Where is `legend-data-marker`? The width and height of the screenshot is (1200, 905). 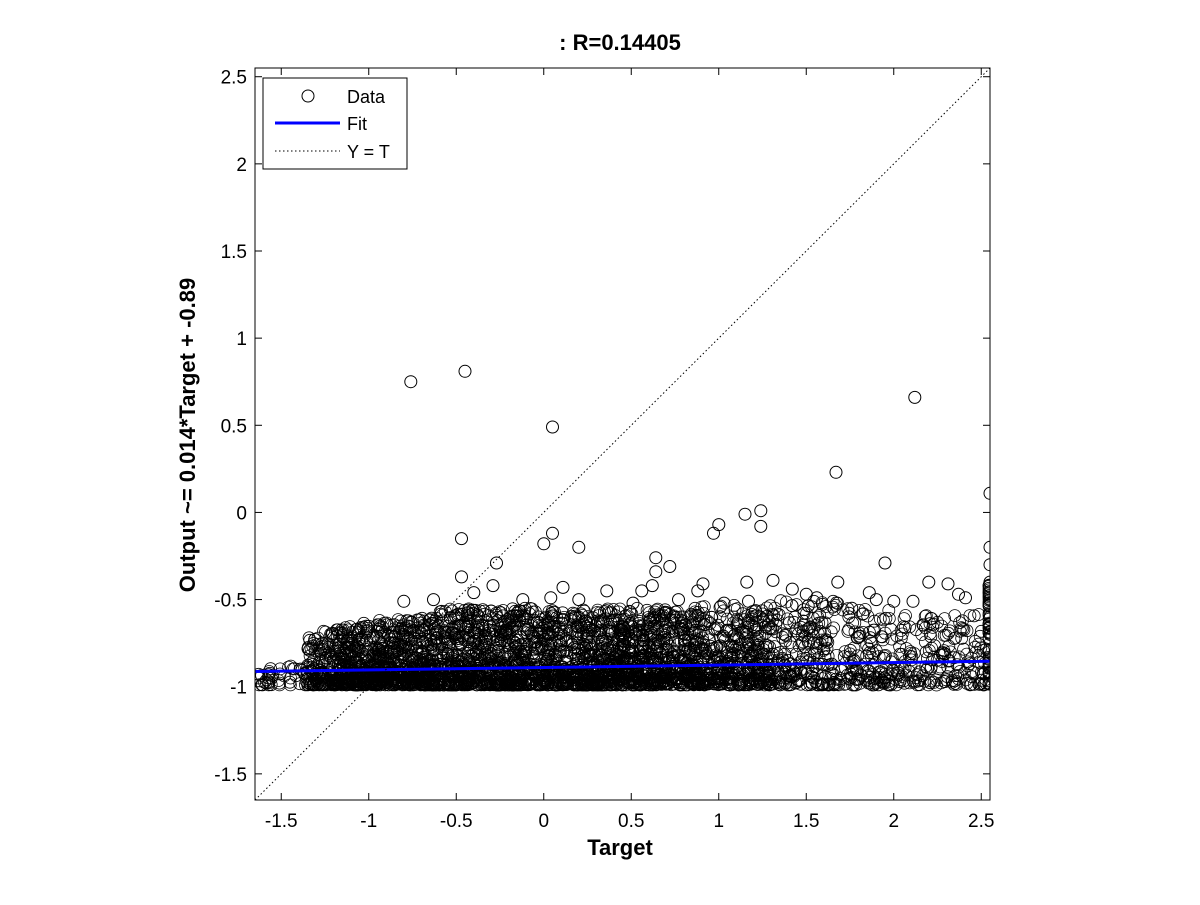 legend-data-marker is located at coordinates (308, 96).